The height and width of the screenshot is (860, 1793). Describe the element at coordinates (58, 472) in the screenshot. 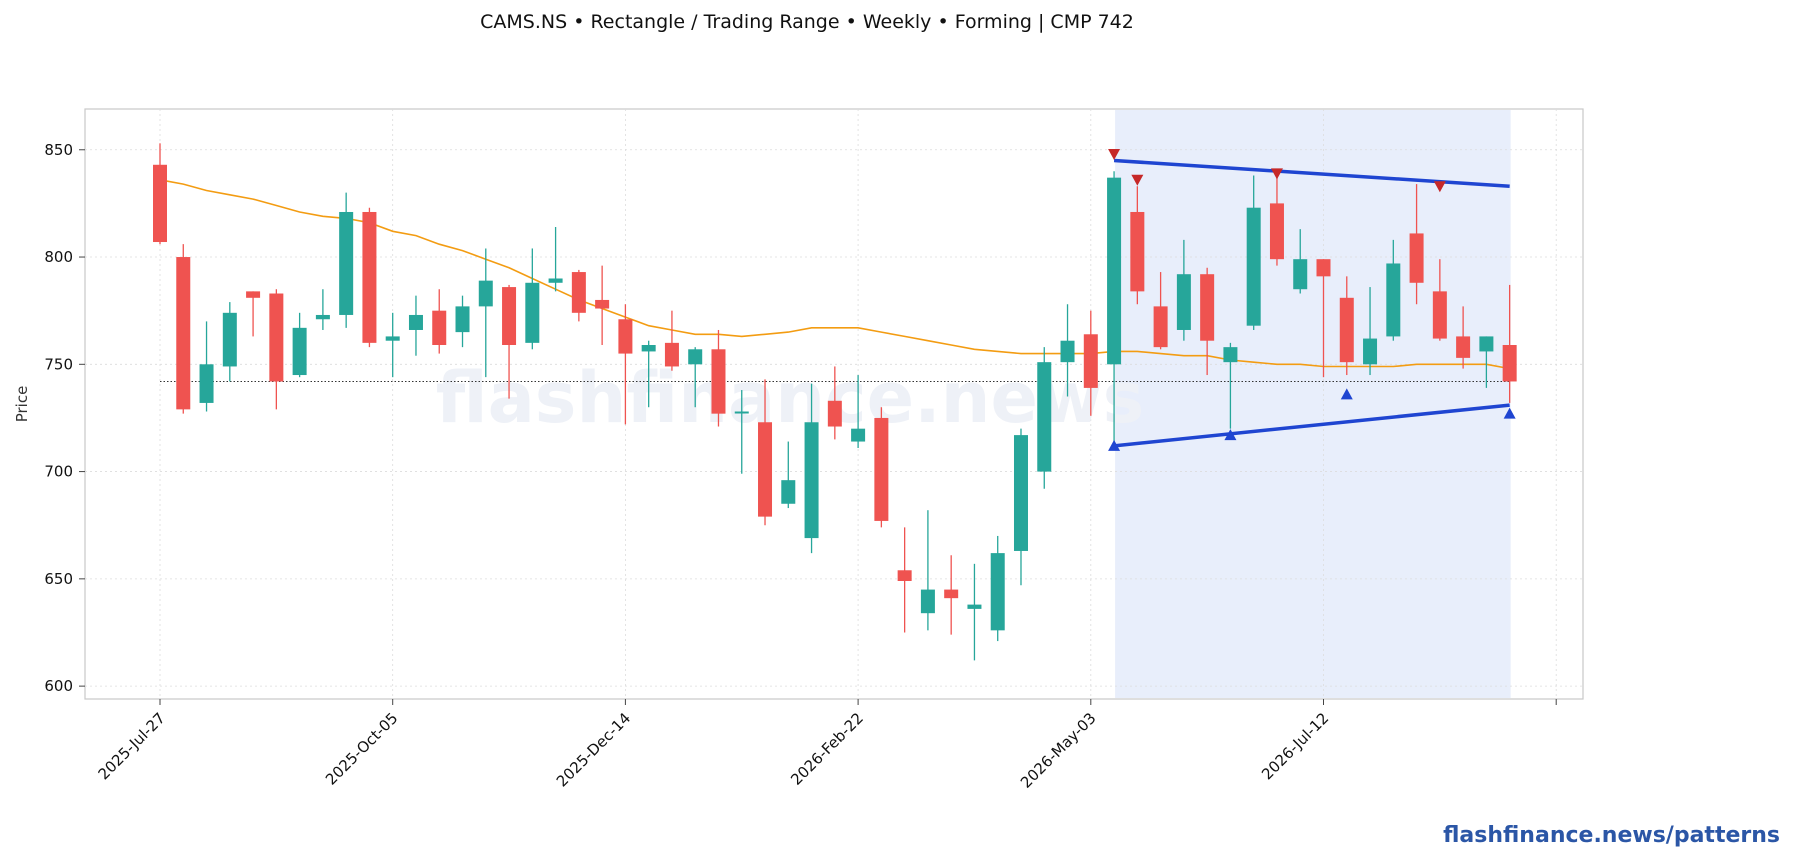

I see `y-tick-label: 700` at that location.